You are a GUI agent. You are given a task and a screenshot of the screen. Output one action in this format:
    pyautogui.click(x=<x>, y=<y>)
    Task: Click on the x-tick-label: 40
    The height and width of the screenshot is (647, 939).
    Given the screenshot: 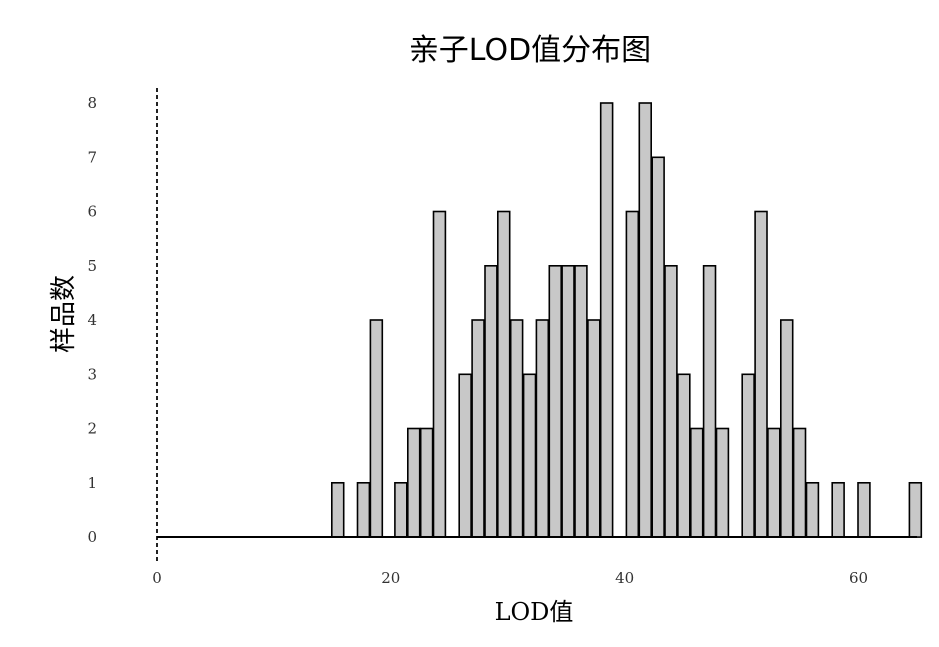 What is the action you would take?
    pyautogui.click(x=624, y=578)
    